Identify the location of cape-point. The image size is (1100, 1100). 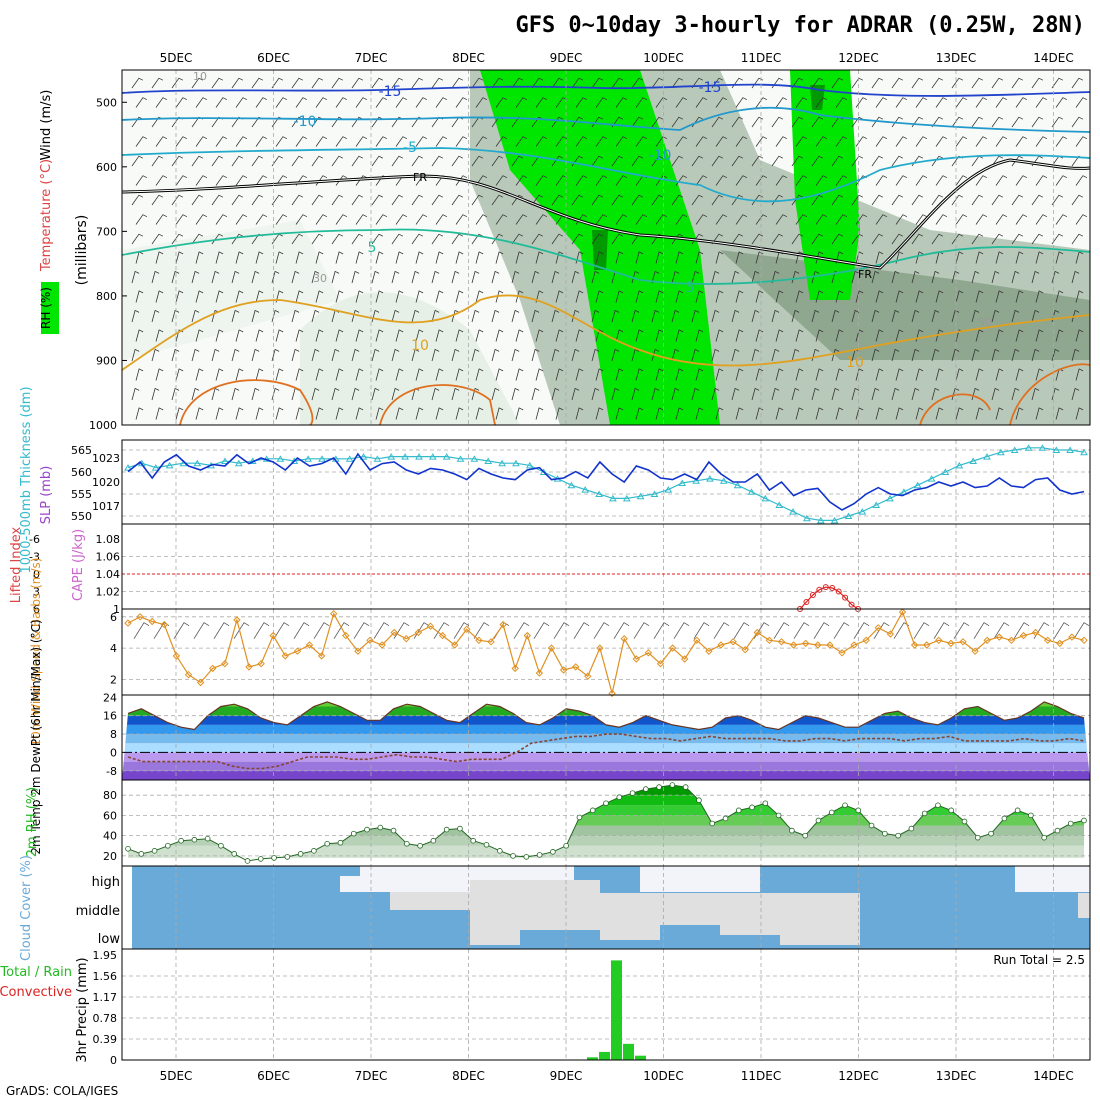
(806, 602).